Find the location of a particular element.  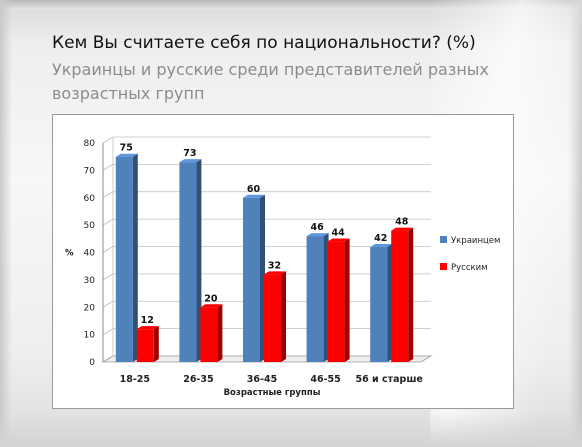

y-tick-label: 10 is located at coordinates (90, 336).